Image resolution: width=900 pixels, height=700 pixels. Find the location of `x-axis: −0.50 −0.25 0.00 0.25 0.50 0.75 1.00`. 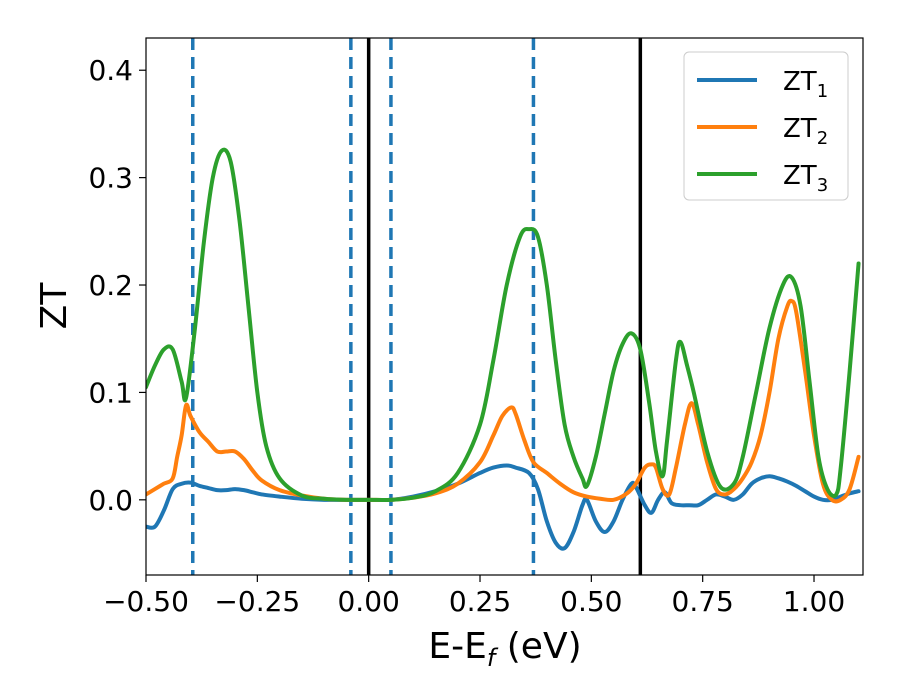

x-axis: −0.50 −0.25 0.00 0.25 0.50 0.75 1.00 is located at coordinates (474, 596).